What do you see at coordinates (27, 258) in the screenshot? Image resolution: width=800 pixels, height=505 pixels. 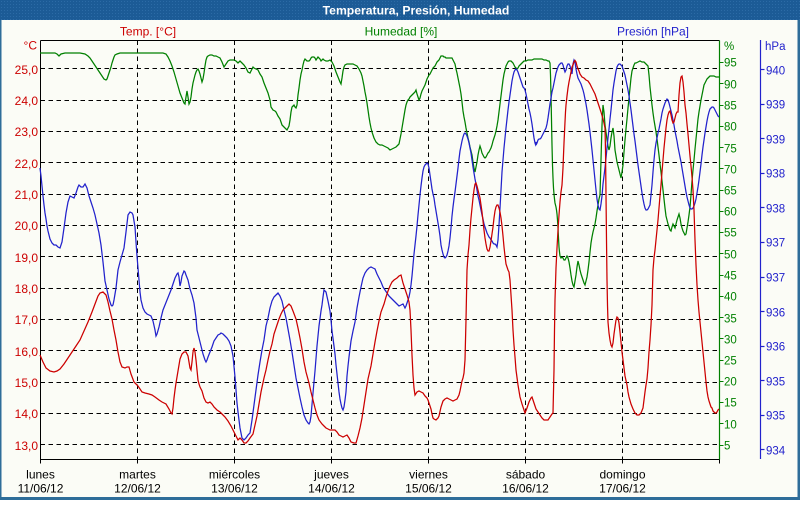 I see `svg-text: 19,0` at bounding box center [27, 258].